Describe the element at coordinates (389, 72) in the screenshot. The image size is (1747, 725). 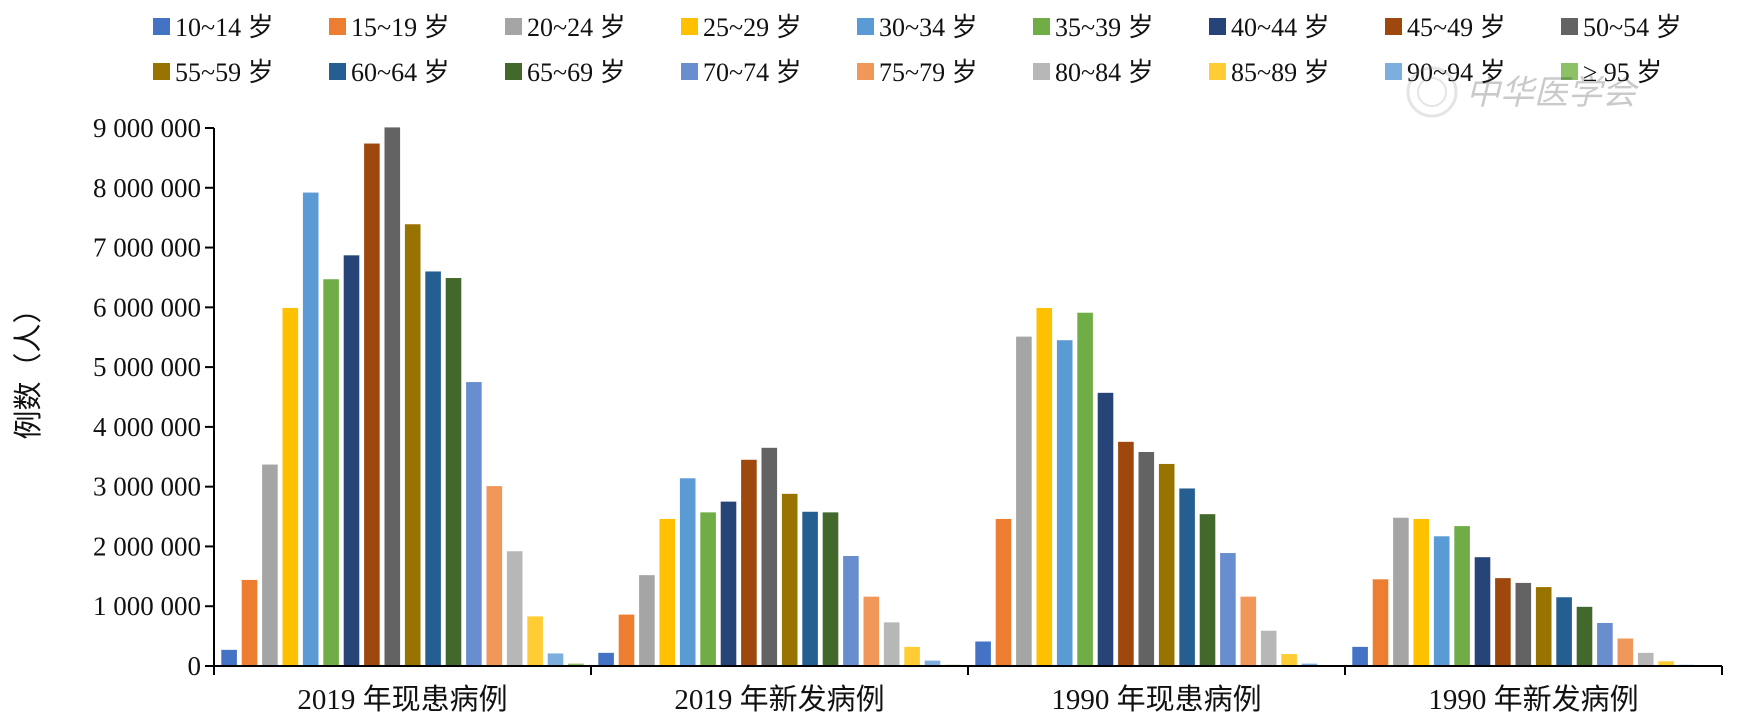
I see `legend-item: 60~64 岁` at that location.